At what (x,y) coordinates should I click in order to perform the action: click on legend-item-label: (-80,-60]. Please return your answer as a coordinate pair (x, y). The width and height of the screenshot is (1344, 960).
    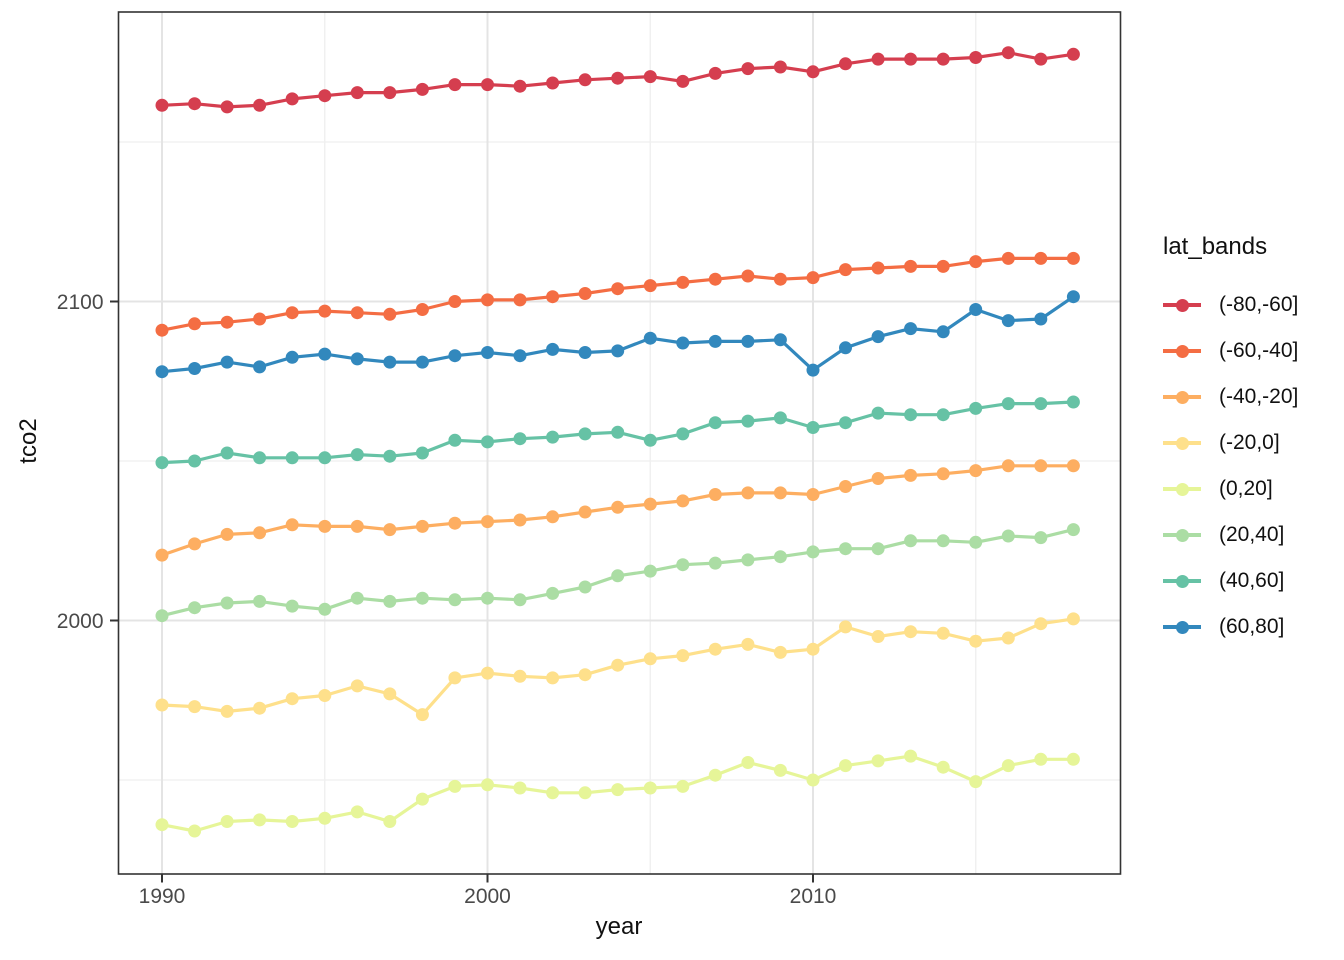
    Looking at the image, I should click on (1259, 304).